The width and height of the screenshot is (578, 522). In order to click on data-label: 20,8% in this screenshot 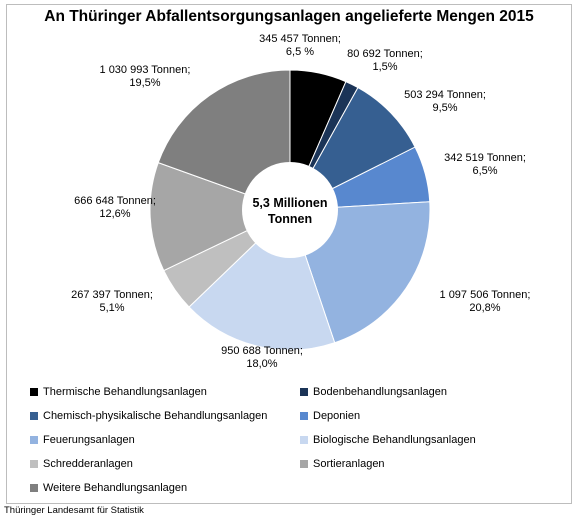, I will do `click(484, 308)`.